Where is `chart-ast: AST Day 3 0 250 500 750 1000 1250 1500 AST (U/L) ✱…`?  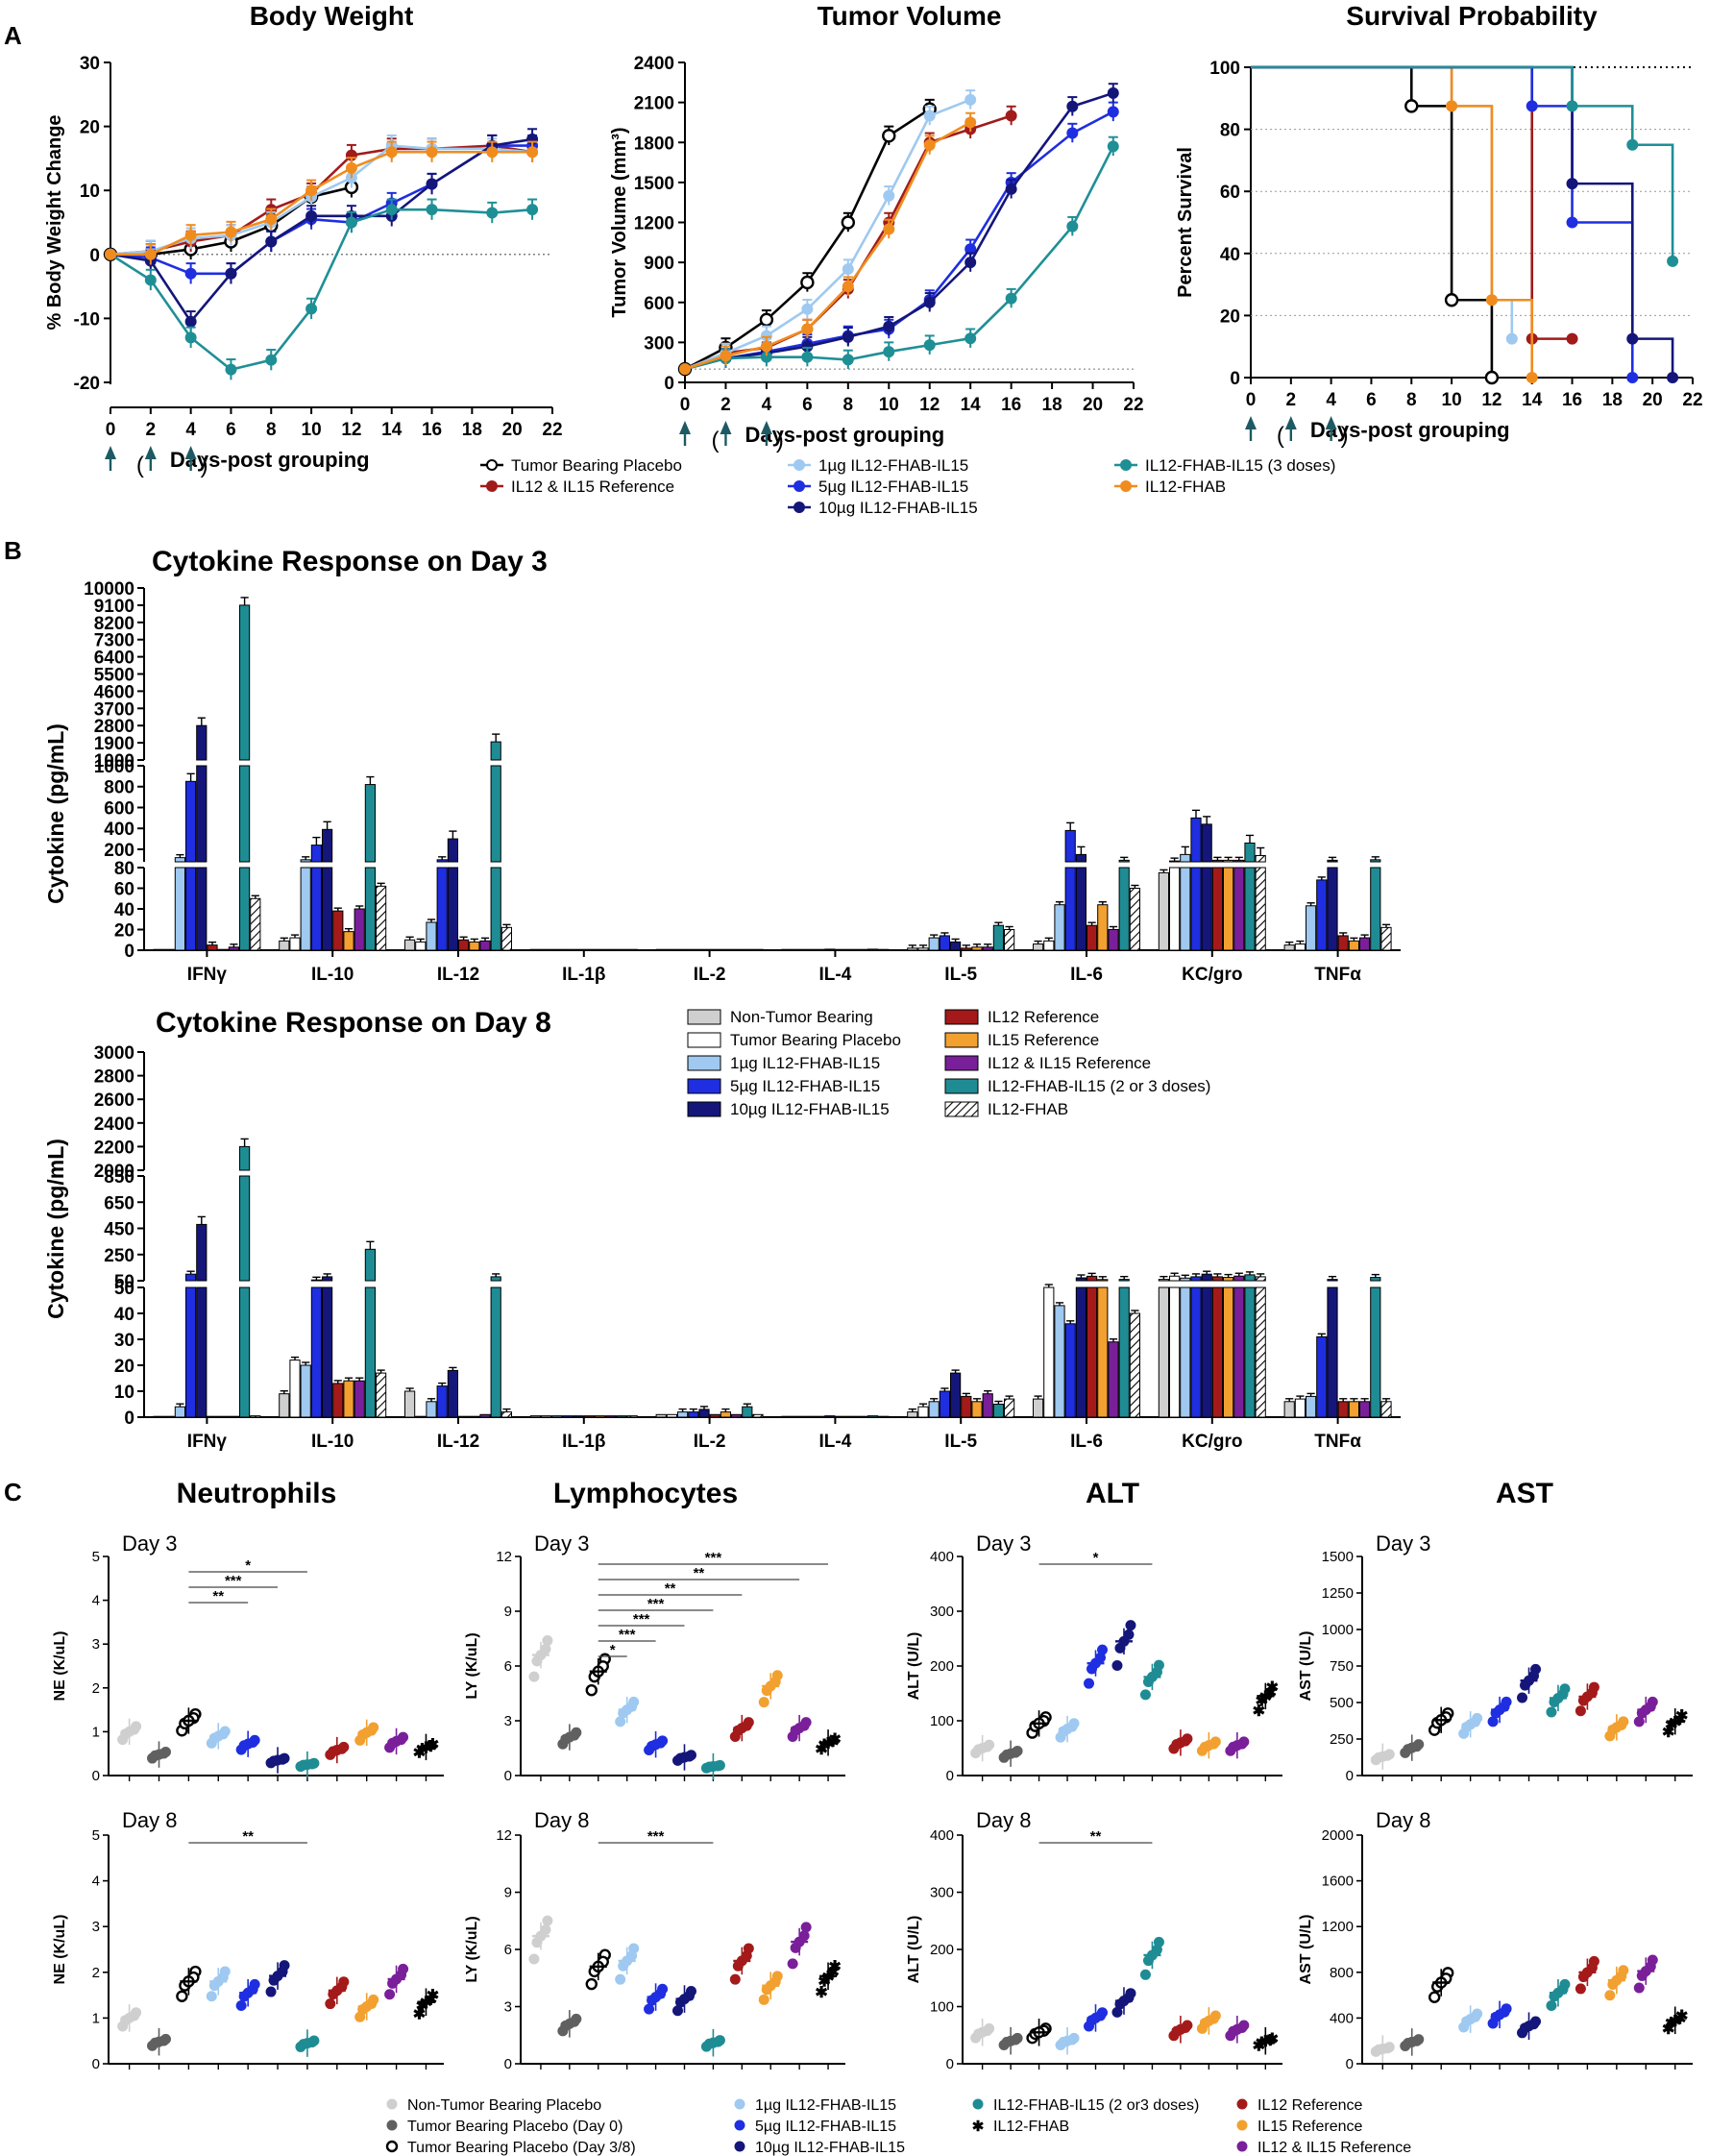
chart-ast: AST Day 3 0 250 500 750 1000 1250 1500 AST (U/L) ✱… is located at coordinates (1495, 1775).